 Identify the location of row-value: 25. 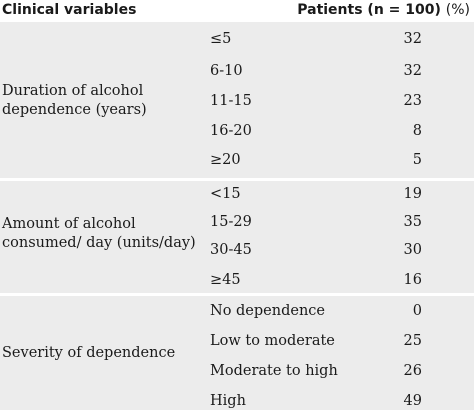
(412, 341).